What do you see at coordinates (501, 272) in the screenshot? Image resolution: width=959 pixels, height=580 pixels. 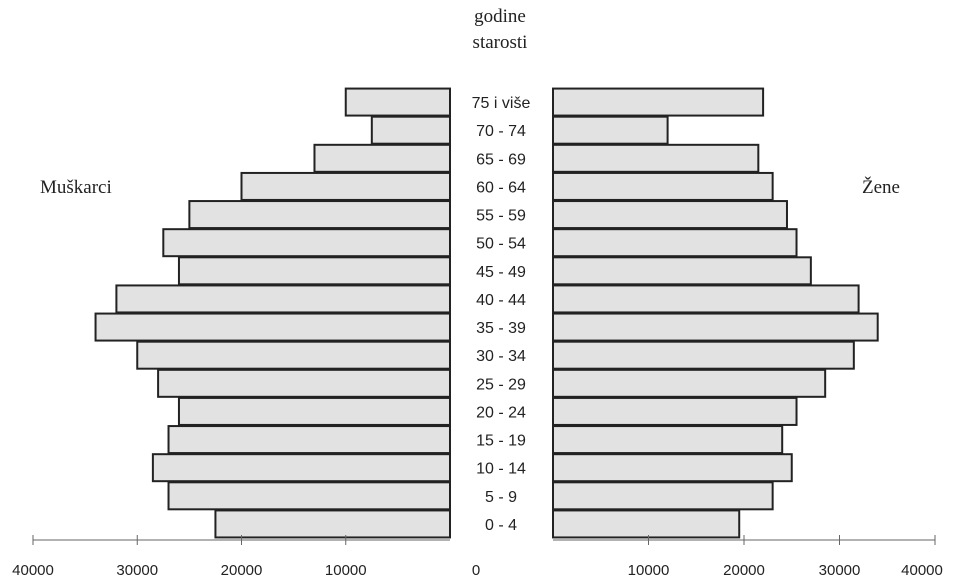 I see `age-group-label: 45 - 49` at bounding box center [501, 272].